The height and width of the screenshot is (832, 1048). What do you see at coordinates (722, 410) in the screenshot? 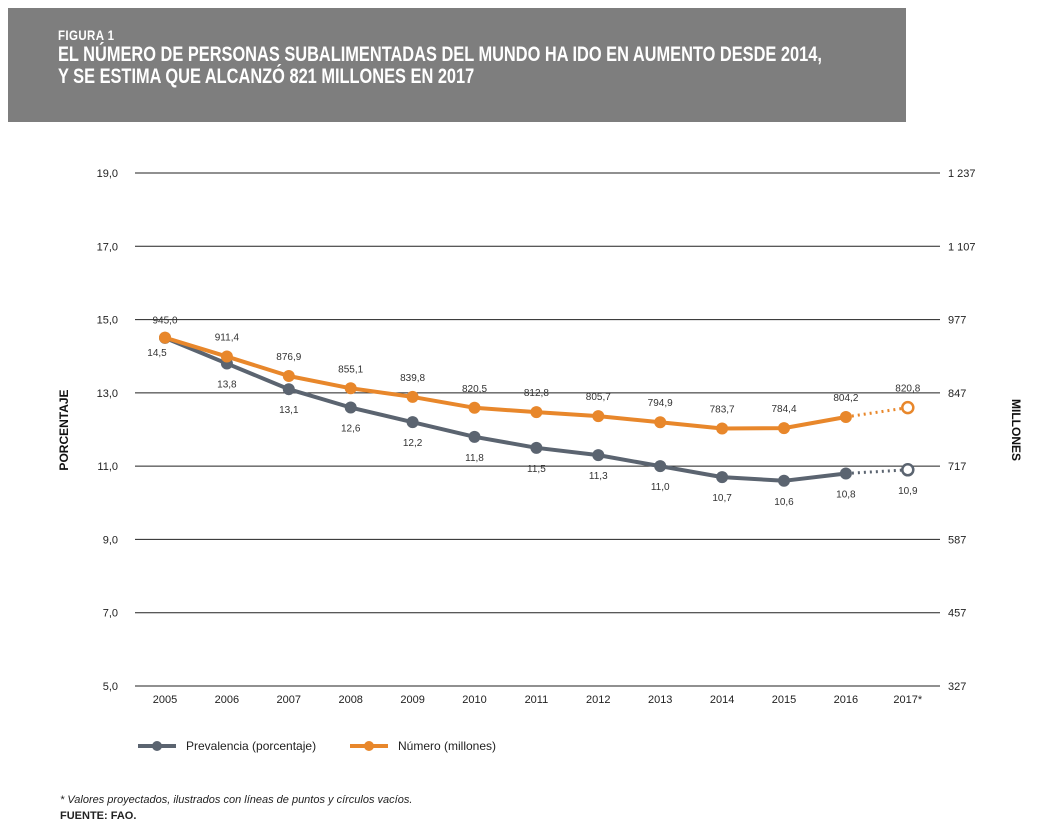
I see `number-data-label: 783,7` at bounding box center [722, 410].